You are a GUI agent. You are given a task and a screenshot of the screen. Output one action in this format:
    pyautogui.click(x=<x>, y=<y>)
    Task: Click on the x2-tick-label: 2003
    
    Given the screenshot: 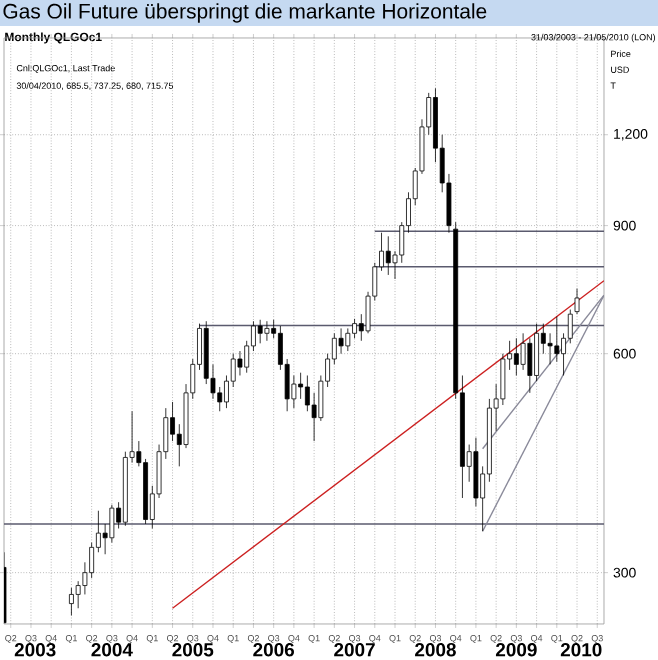 What is the action you would take?
    pyautogui.click(x=35, y=650)
    